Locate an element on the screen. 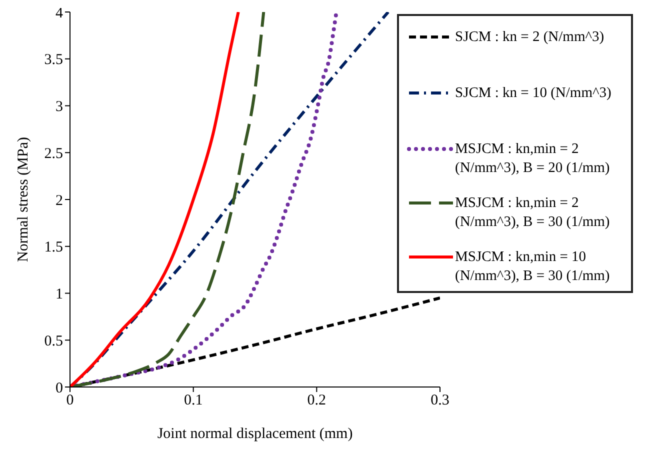 The image size is (647, 450). x-tick-label: 0 is located at coordinates (70, 400).